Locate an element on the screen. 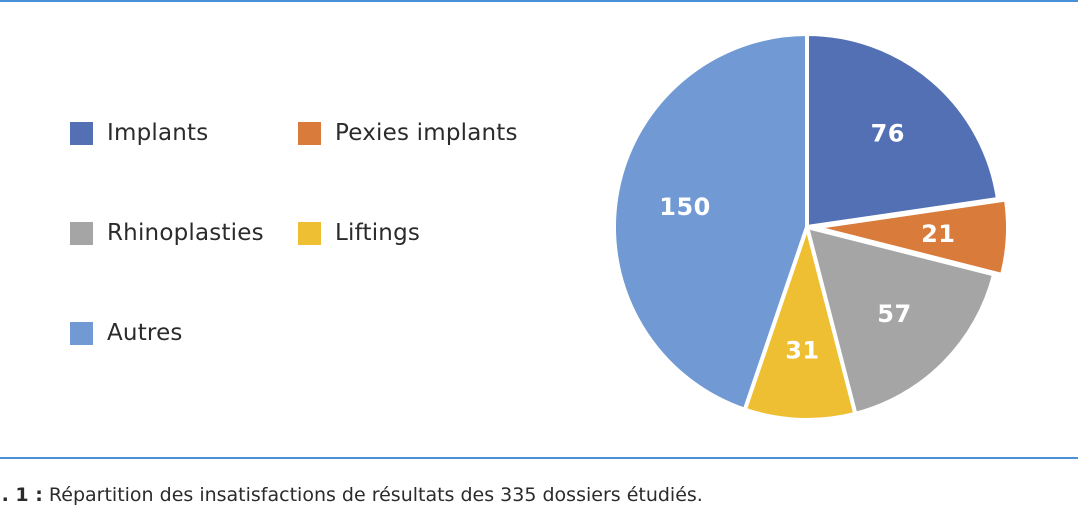 Image resolution: width=1078 pixels, height=516 pixels. legend-swatch-liftings is located at coordinates (309, 233).